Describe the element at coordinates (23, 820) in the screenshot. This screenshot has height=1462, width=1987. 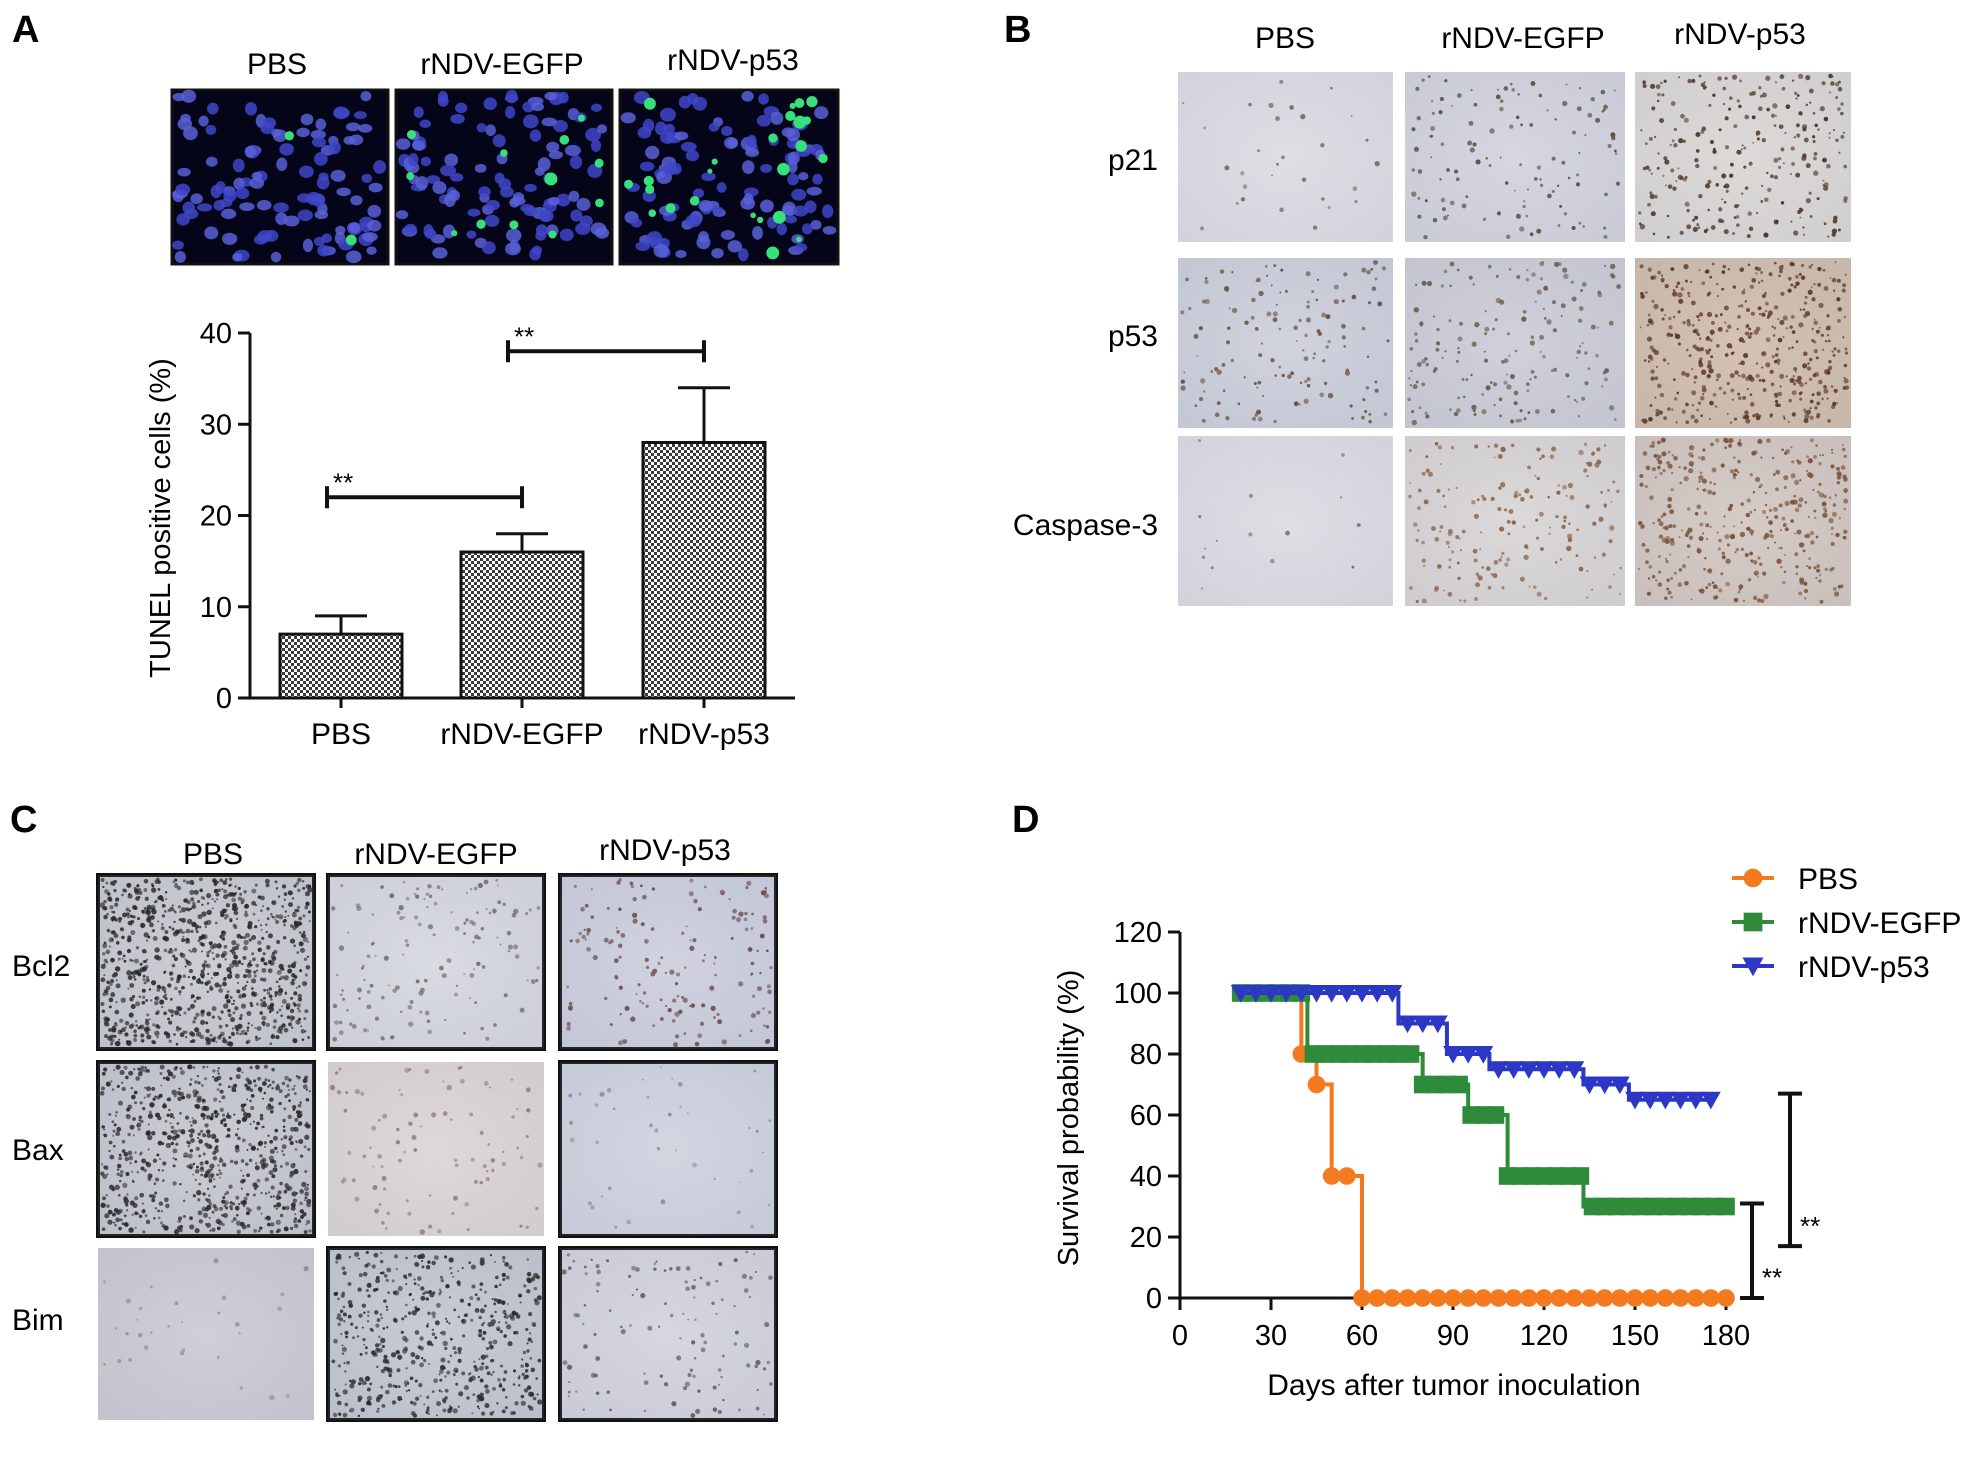
I see `panel-letter-c: C` at that location.